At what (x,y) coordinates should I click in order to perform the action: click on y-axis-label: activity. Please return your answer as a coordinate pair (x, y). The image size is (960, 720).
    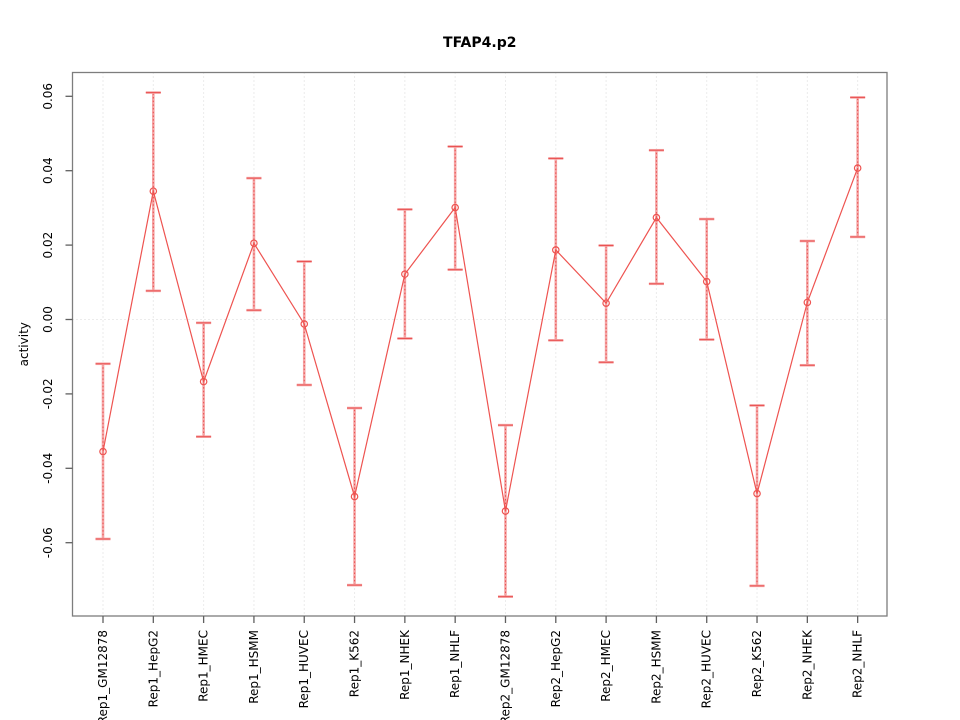
    Looking at the image, I should click on (24, 344).